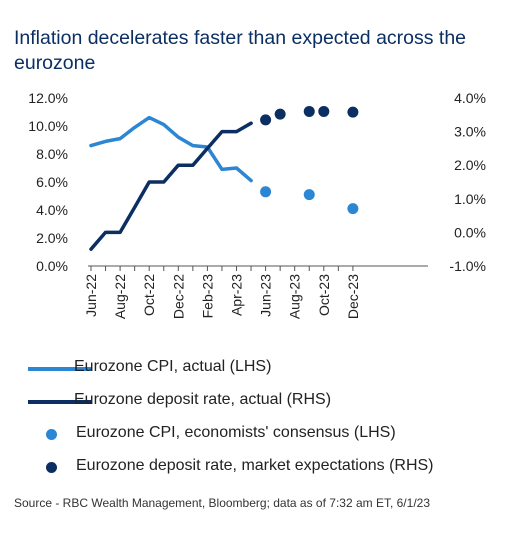 The image size is (511, 542). What do you see at coordinates (52, 182) in the screenshot?
I see `y-left-tick-label: 6.0%` at bounding box center [52, 182].